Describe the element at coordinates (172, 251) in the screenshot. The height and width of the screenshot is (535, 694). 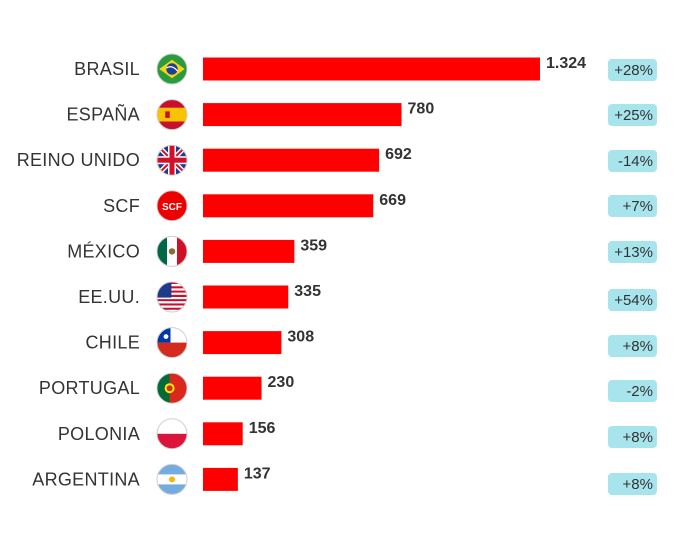
I see `mexico-flag-icon` at that location.